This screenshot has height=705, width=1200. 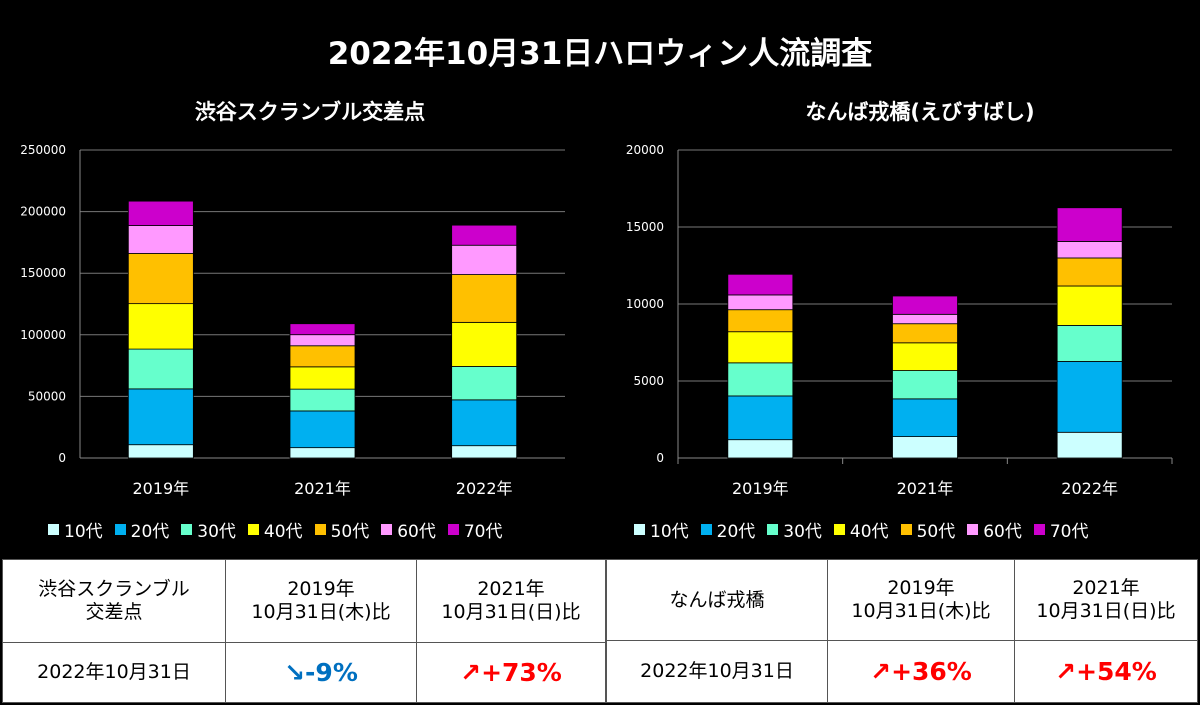 I want to click on y-tick-label: 5000, so click(x=648, y=381).